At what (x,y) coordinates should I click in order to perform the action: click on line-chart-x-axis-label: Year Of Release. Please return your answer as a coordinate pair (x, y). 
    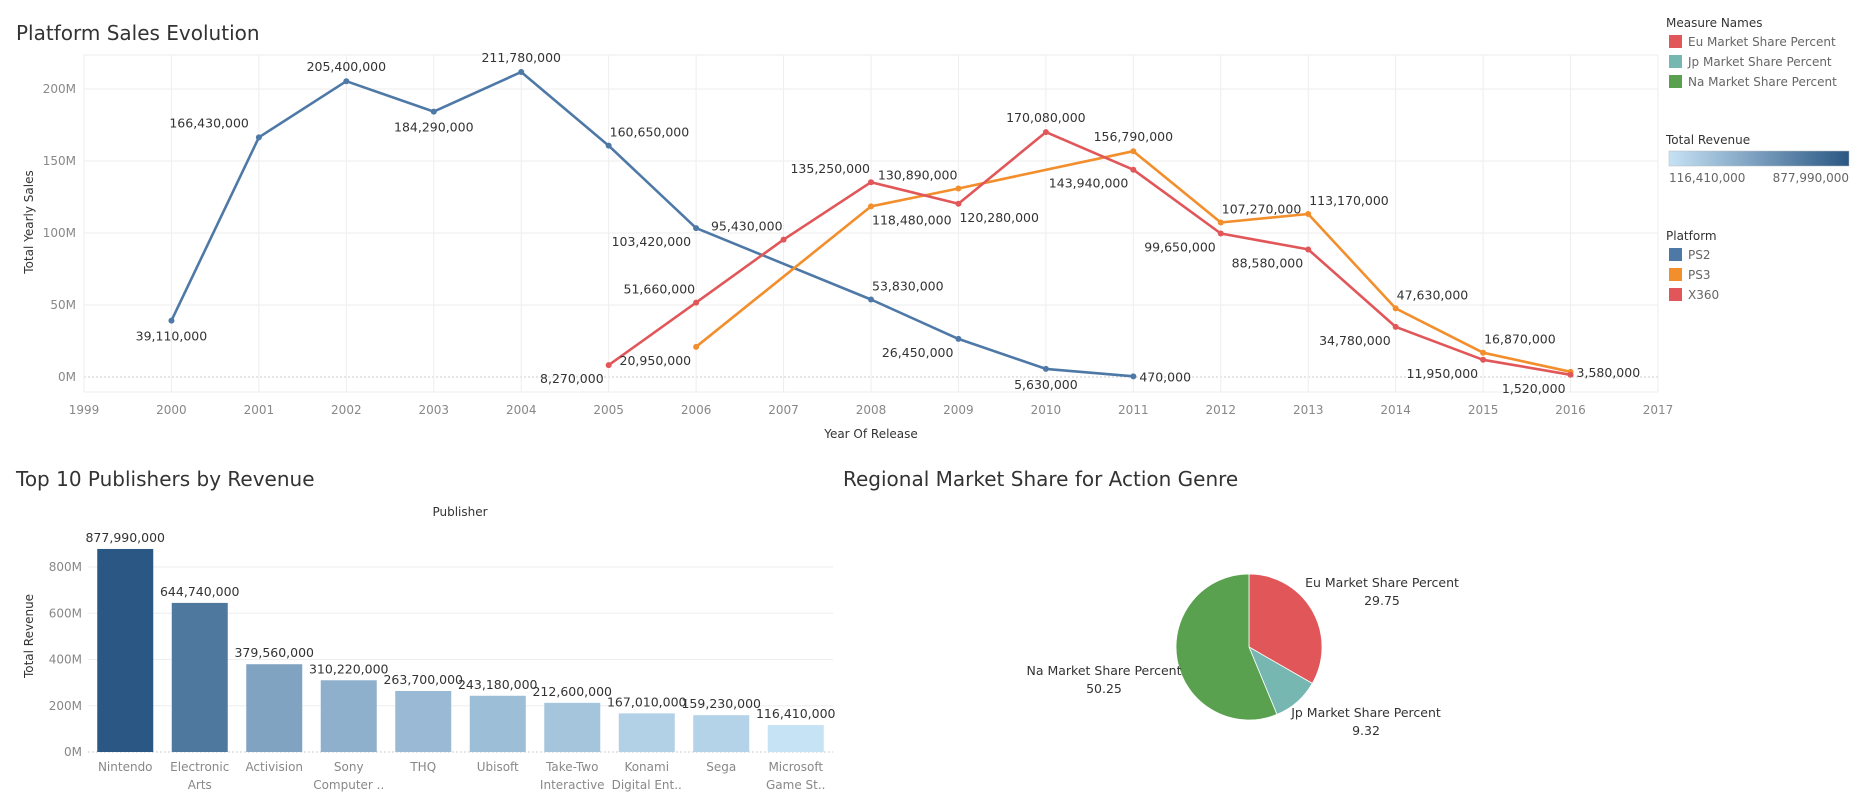
    Looking at the image, I should click on (870, 434).